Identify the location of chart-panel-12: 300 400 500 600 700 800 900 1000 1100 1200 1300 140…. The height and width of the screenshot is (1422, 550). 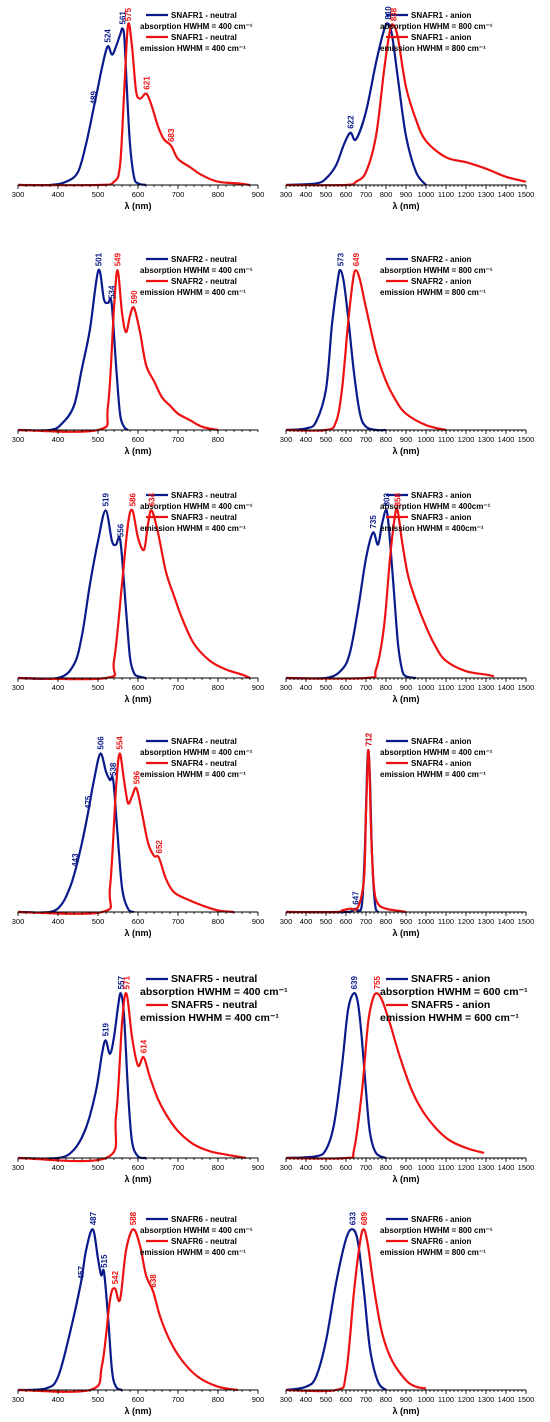
(407, 1313).